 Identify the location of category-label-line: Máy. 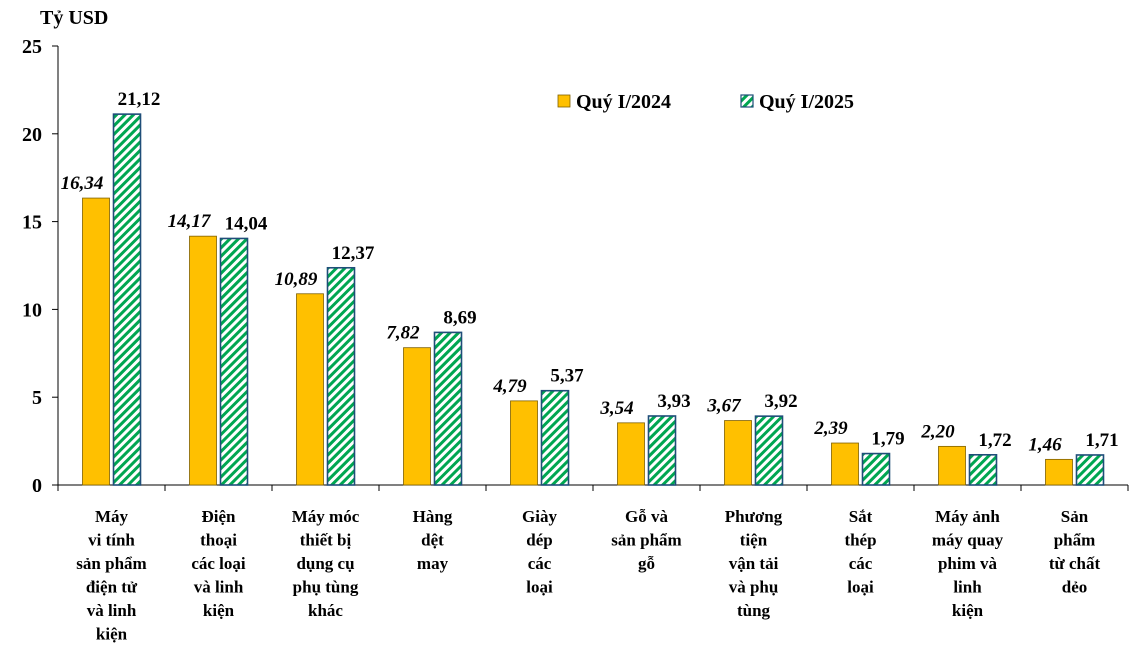
(112, 516).